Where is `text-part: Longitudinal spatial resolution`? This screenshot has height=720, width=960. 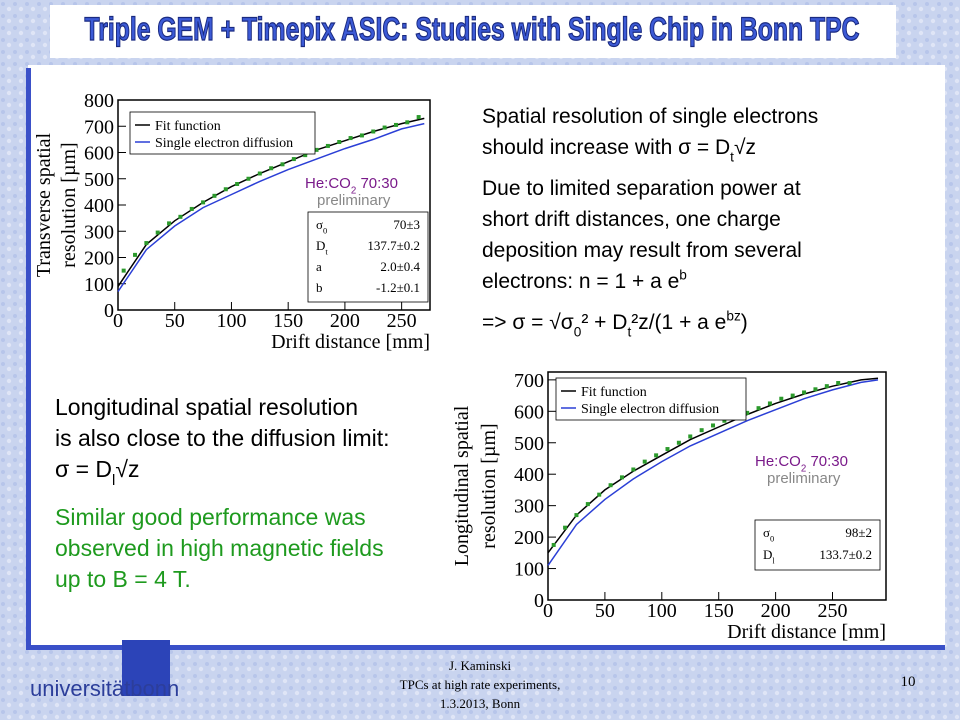
text-part: Longitudinal spatial resolution is located at coordinates (206, 407).